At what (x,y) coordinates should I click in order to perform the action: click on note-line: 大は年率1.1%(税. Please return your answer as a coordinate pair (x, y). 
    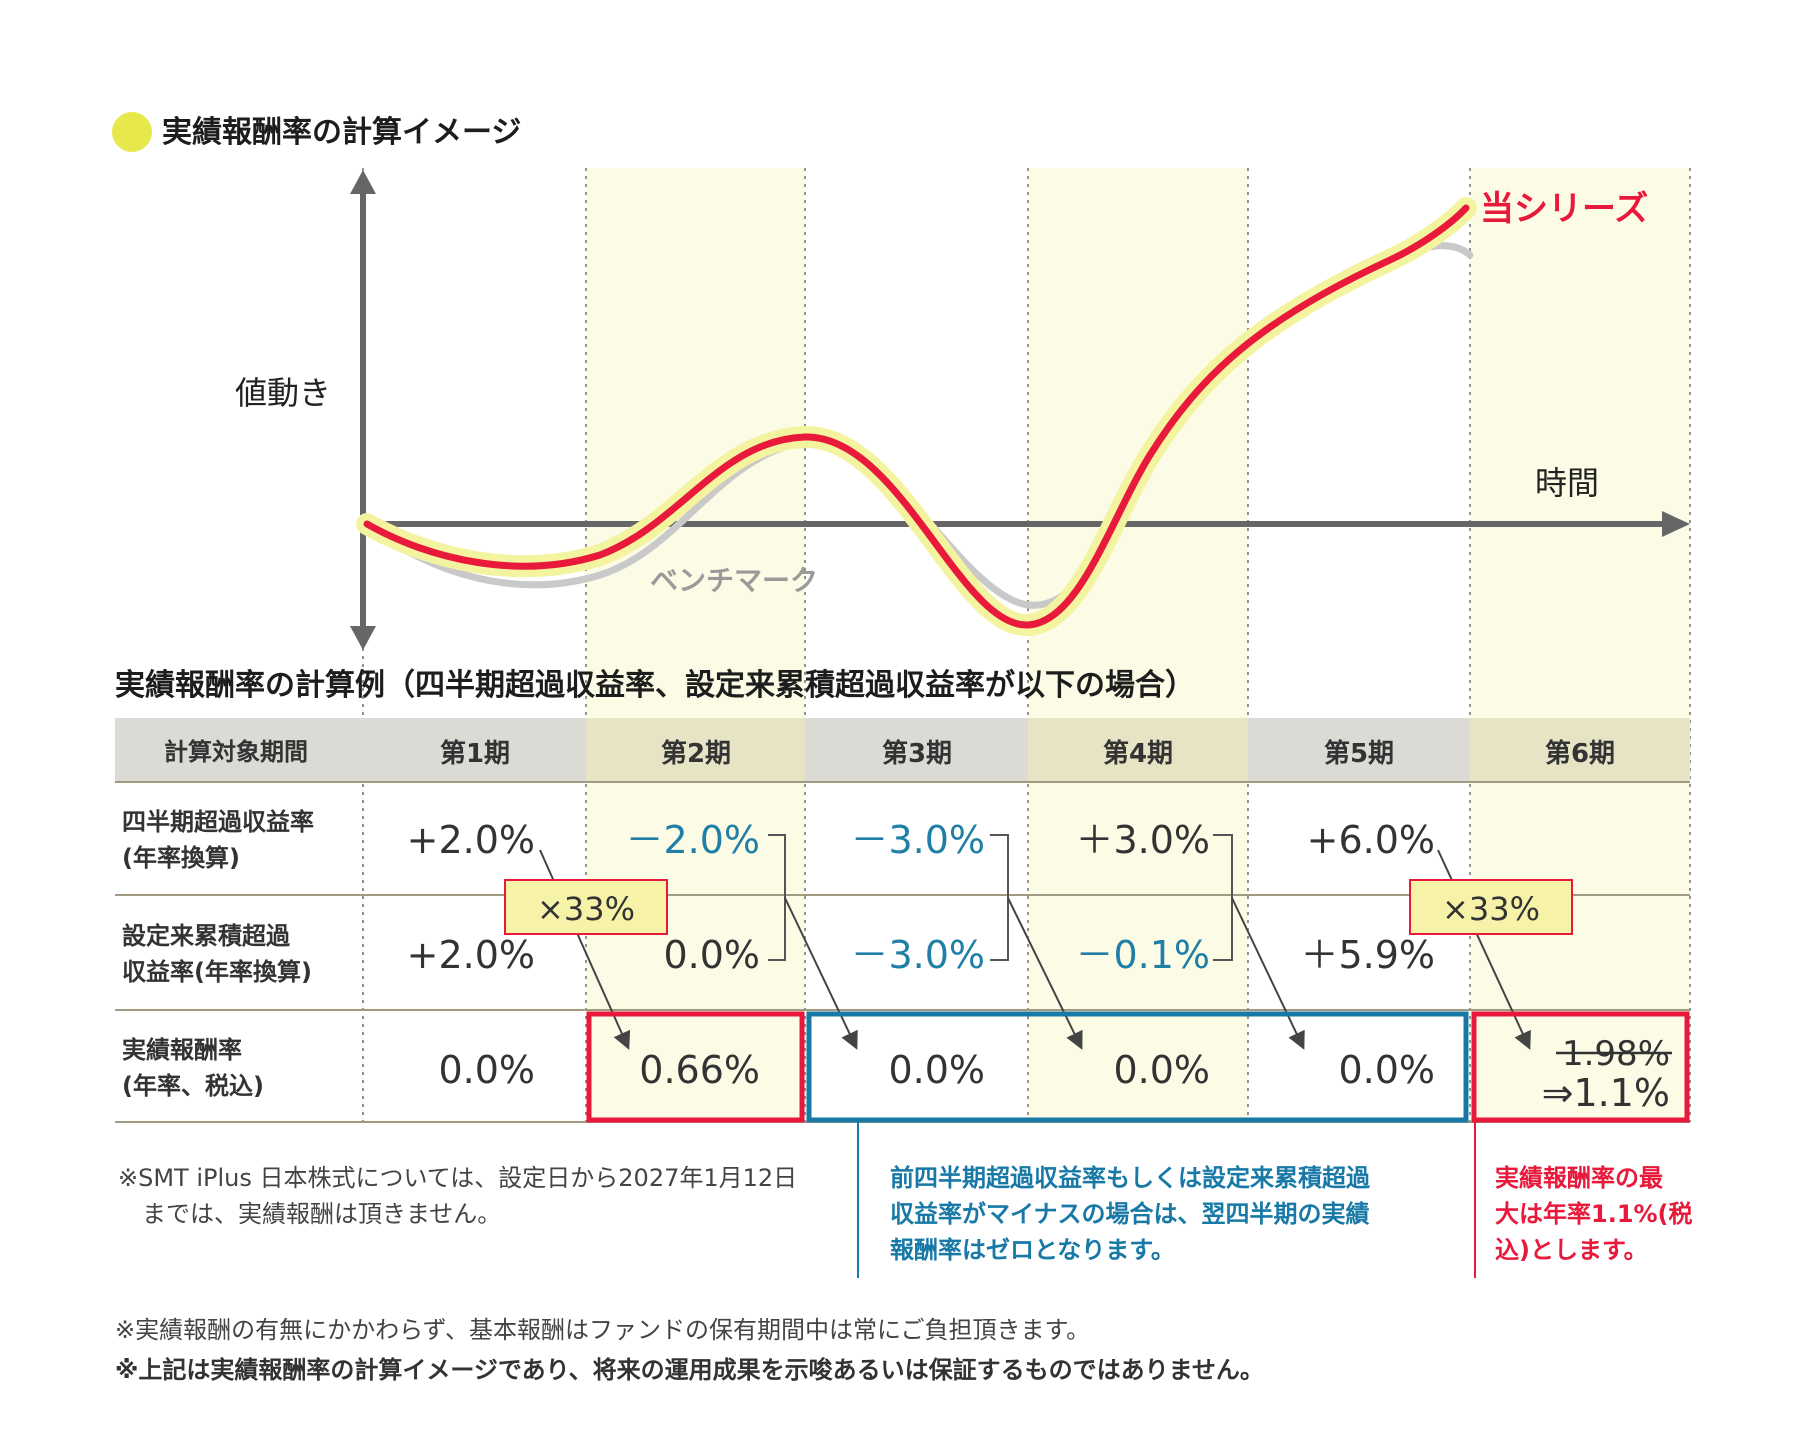
    Looking at the image, I should click on (1594, 1214).